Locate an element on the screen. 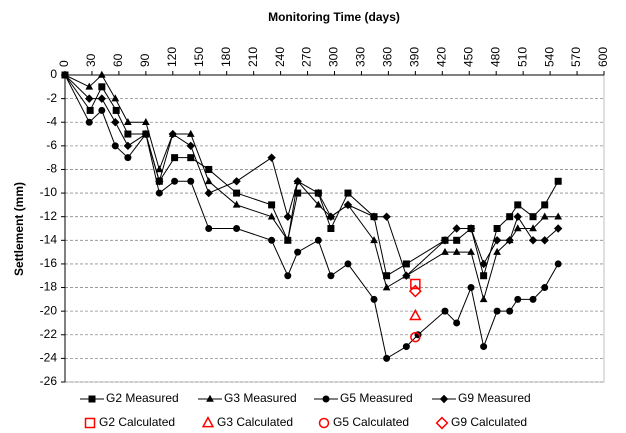  y-tick-label: -22 is located at coordinates (49, 334).